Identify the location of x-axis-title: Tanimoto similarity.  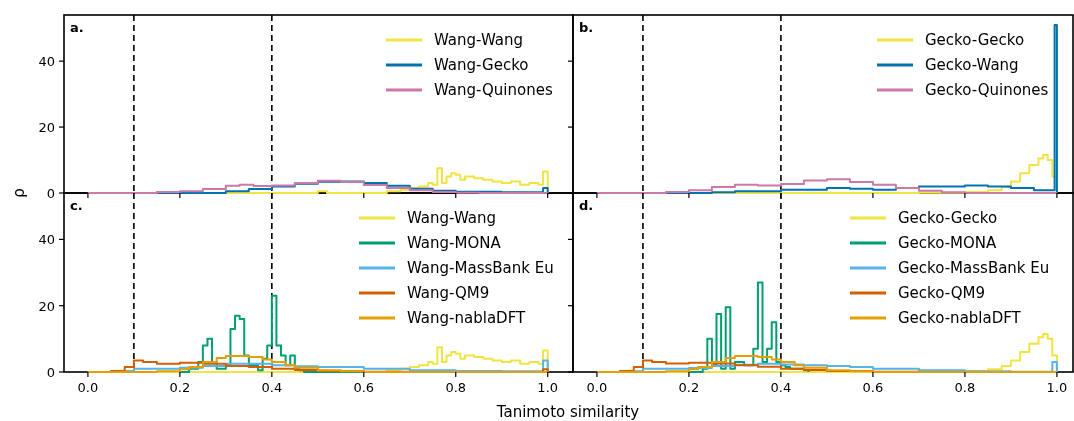
(567, 412).